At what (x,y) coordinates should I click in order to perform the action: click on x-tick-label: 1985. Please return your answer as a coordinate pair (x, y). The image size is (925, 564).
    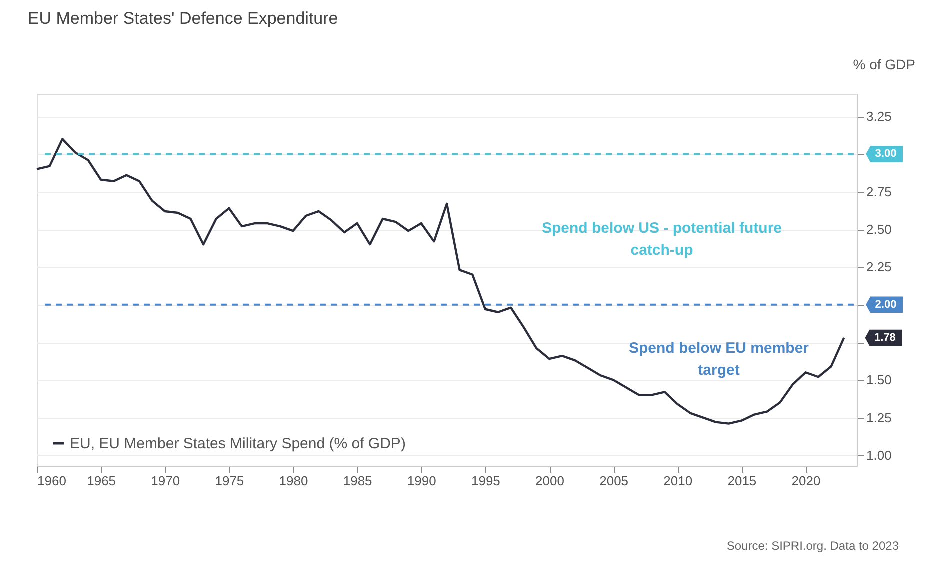
    Looking at the image, I should click on (357, 481).